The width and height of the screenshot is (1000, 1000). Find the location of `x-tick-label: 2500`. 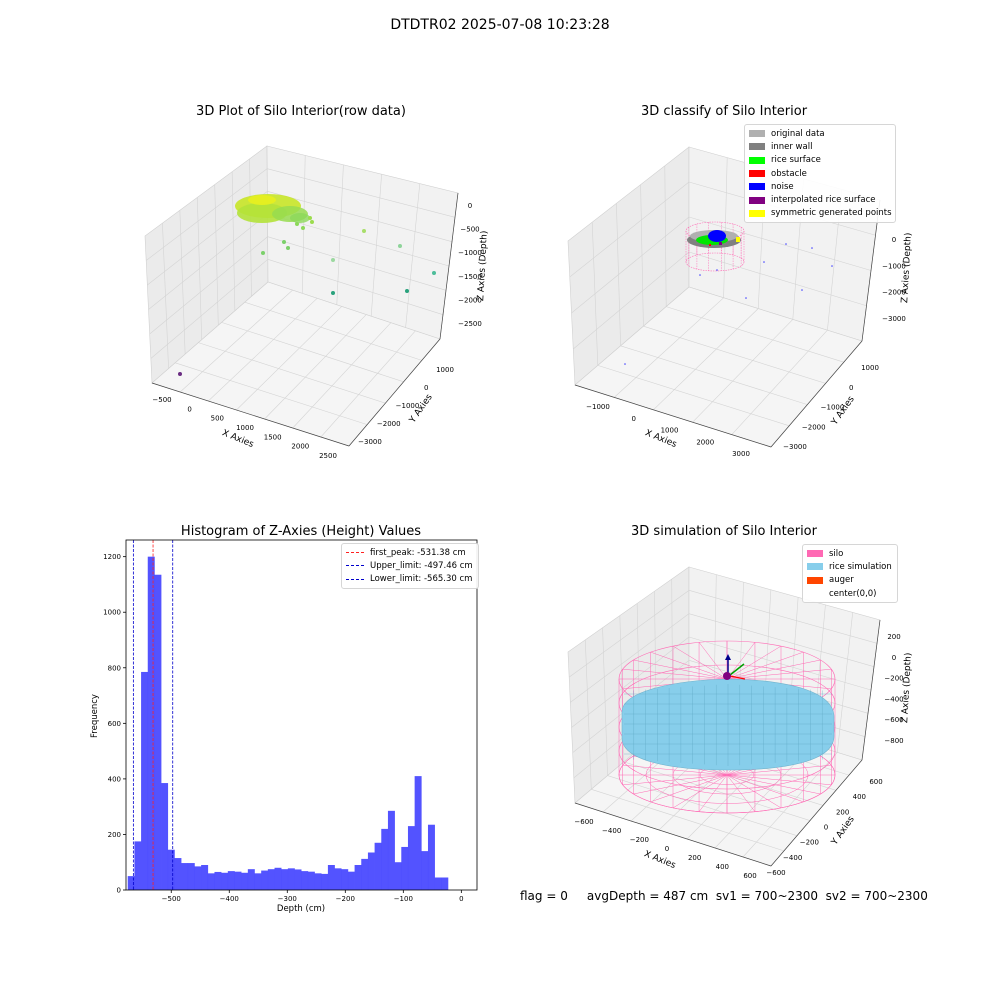

x-tick-label: 2500 is located at coordinates (328, 456).